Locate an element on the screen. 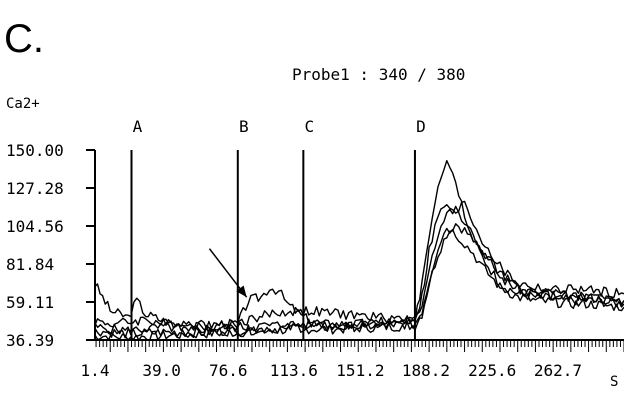 This screenshot has height=395, width=624. y-axis: 150.00 127.28 104.56 81.84 59.11 36.39 is located at coordinates (51, 245).